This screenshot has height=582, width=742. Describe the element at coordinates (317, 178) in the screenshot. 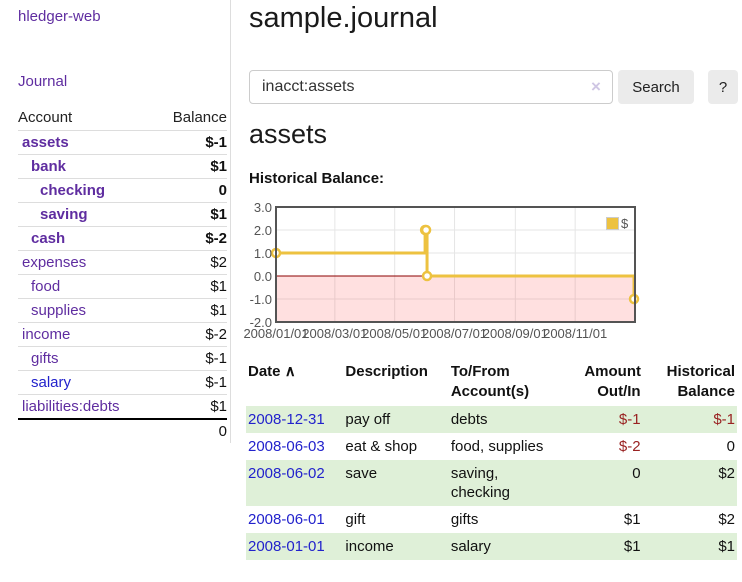

I see `chart-title: Historical Balance:` at that location.